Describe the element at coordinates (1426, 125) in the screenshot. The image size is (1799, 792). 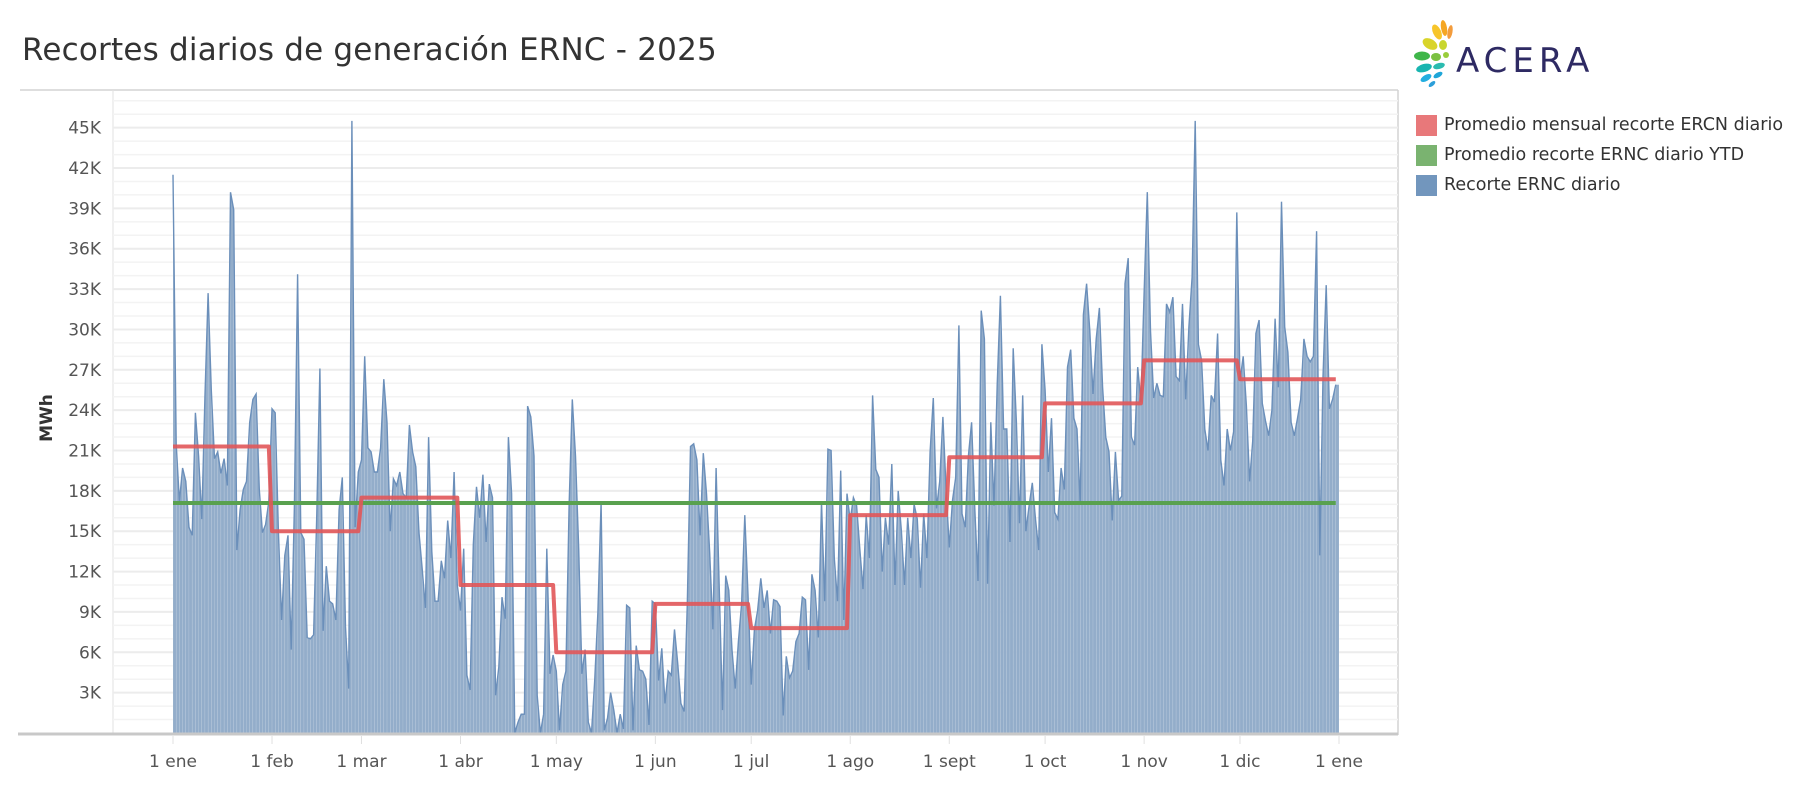
I see `legend-swatch-monthly` at that location.